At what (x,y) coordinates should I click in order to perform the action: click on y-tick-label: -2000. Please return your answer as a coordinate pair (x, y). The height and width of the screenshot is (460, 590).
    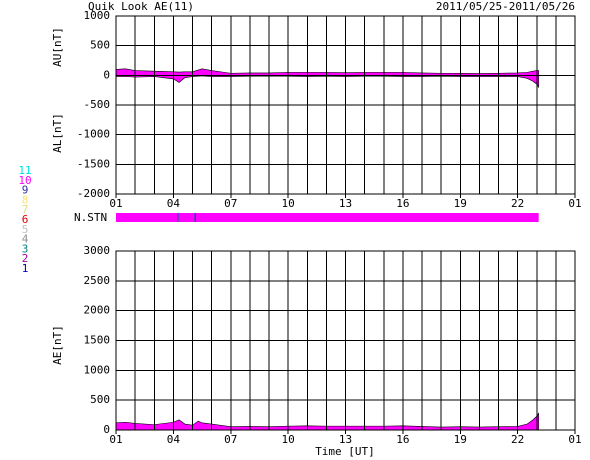
    Looking at the image, I should click on (93, 193).